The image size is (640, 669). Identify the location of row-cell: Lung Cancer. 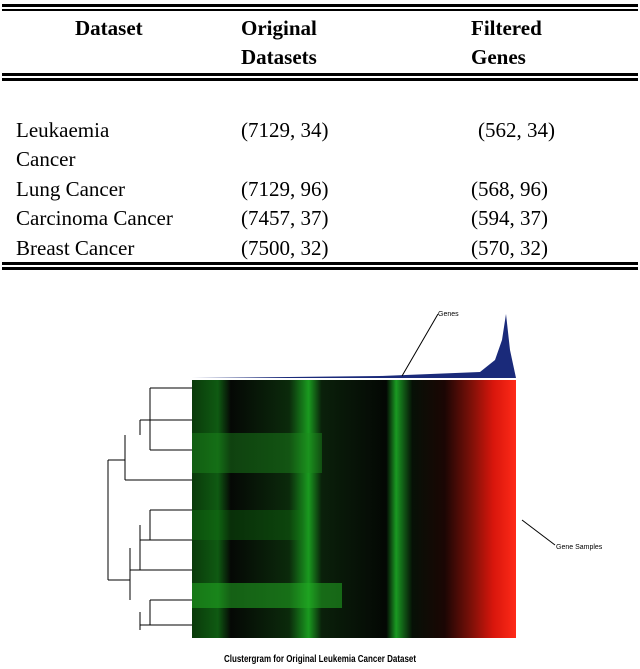
(71, 189).